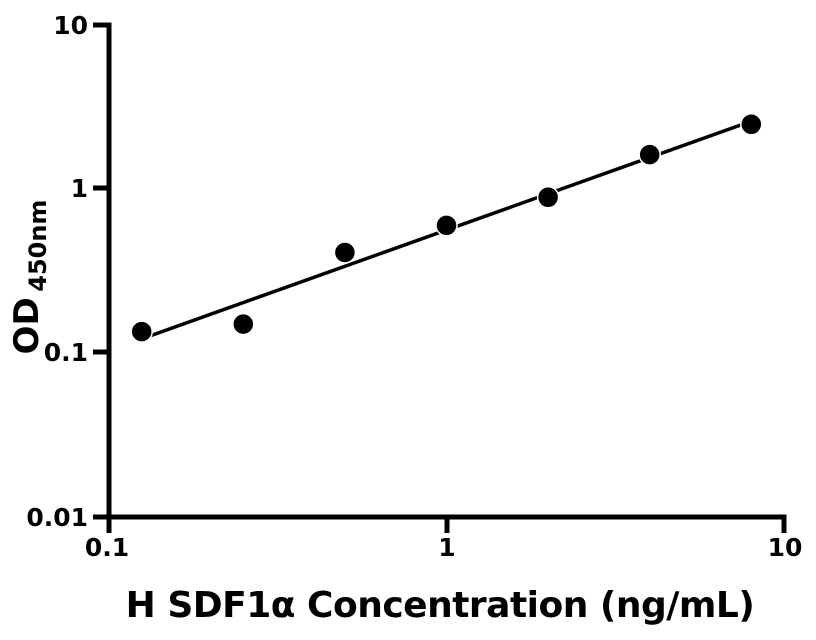  I want to click on x-axis-title: H SDF1α Concentration (ng/mL), so click(440, 605).